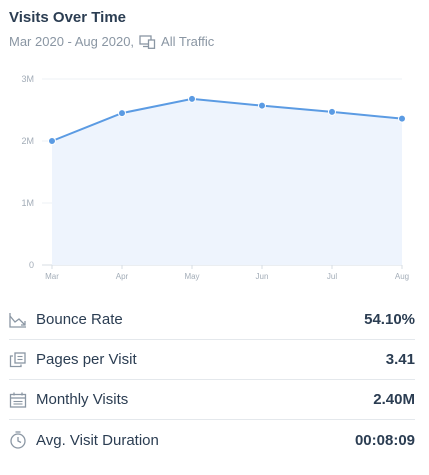  Describe the element at coordinates (86, 359) in the screenshot. I see `metric-label: Pages per Visit` at that location.